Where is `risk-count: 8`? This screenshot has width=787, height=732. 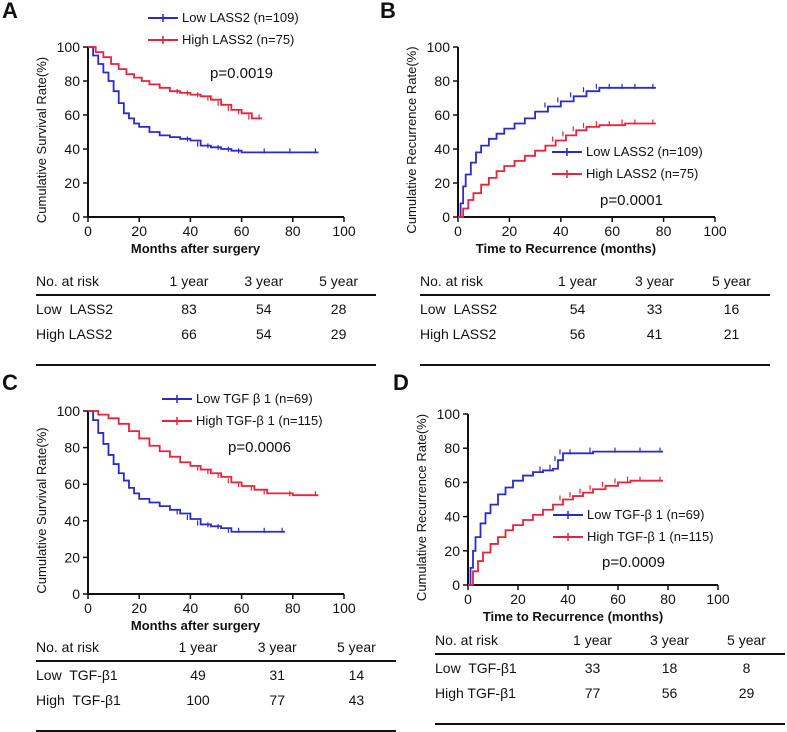
risk-count: 8 is located at coordinates (746, 667).